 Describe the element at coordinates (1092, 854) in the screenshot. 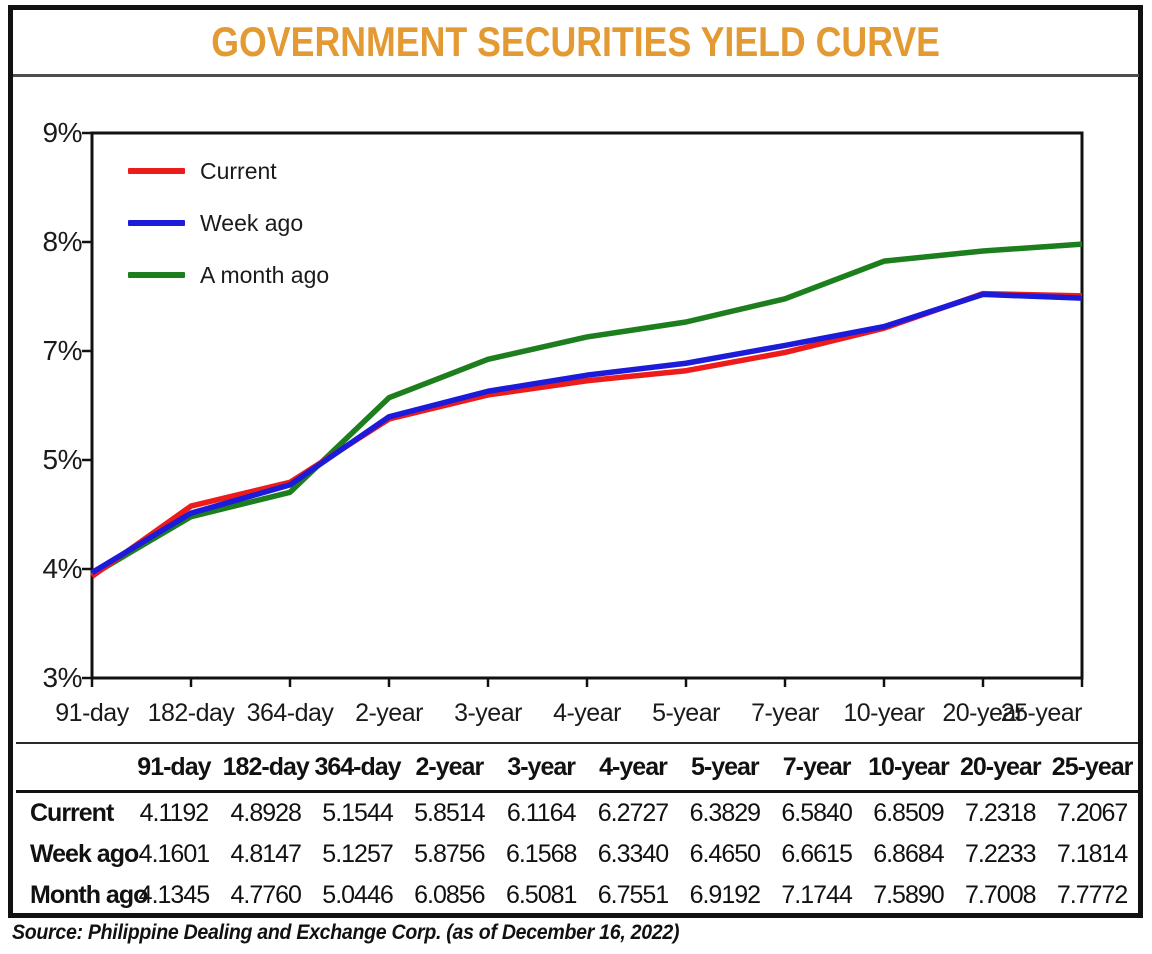

I see `table-cell: 7.1814` at that location.